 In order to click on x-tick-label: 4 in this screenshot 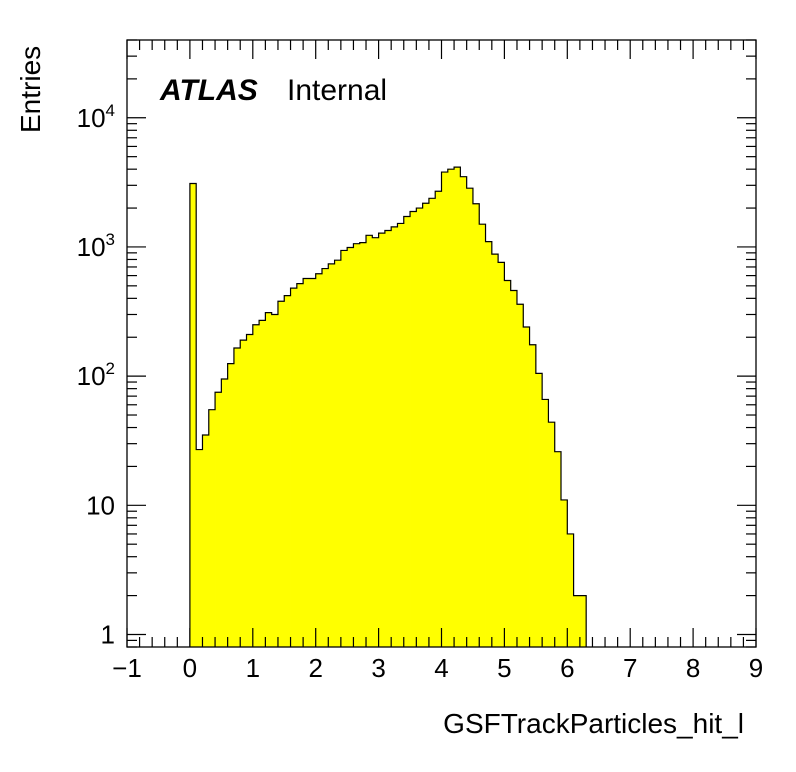, I will do `click(441, 668)`.